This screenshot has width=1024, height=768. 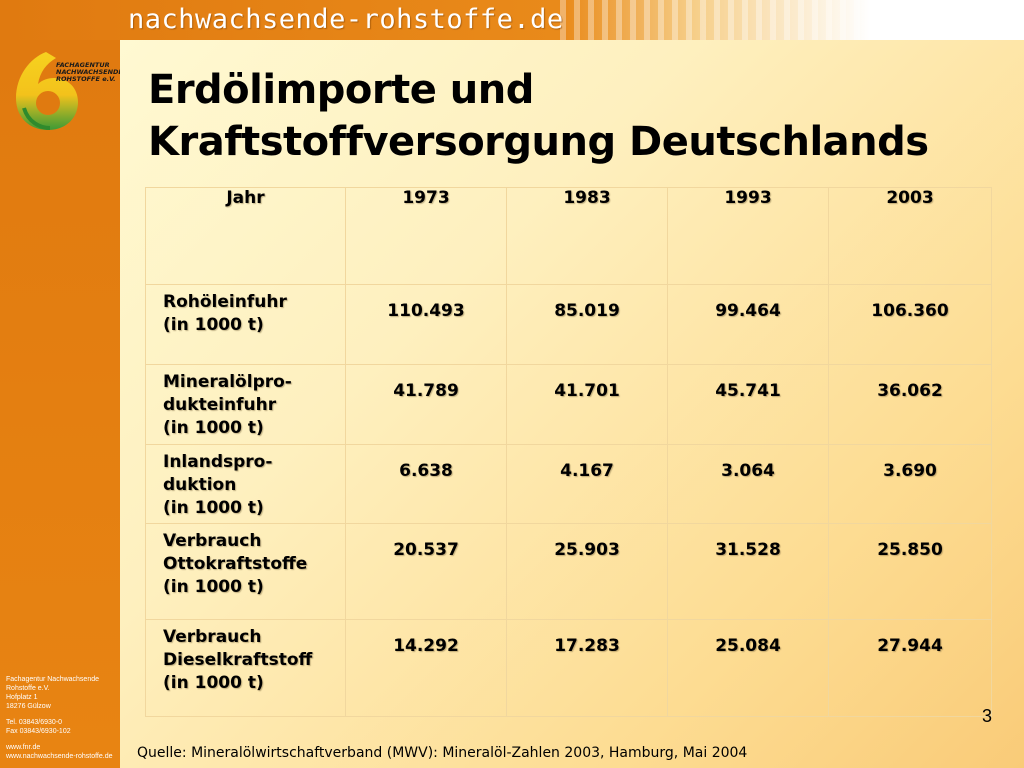 What do you see at coordinates (22, 697) in the screenshot?
I see `contact-street: Hofplatz 1` at bounding box center [22, 697].